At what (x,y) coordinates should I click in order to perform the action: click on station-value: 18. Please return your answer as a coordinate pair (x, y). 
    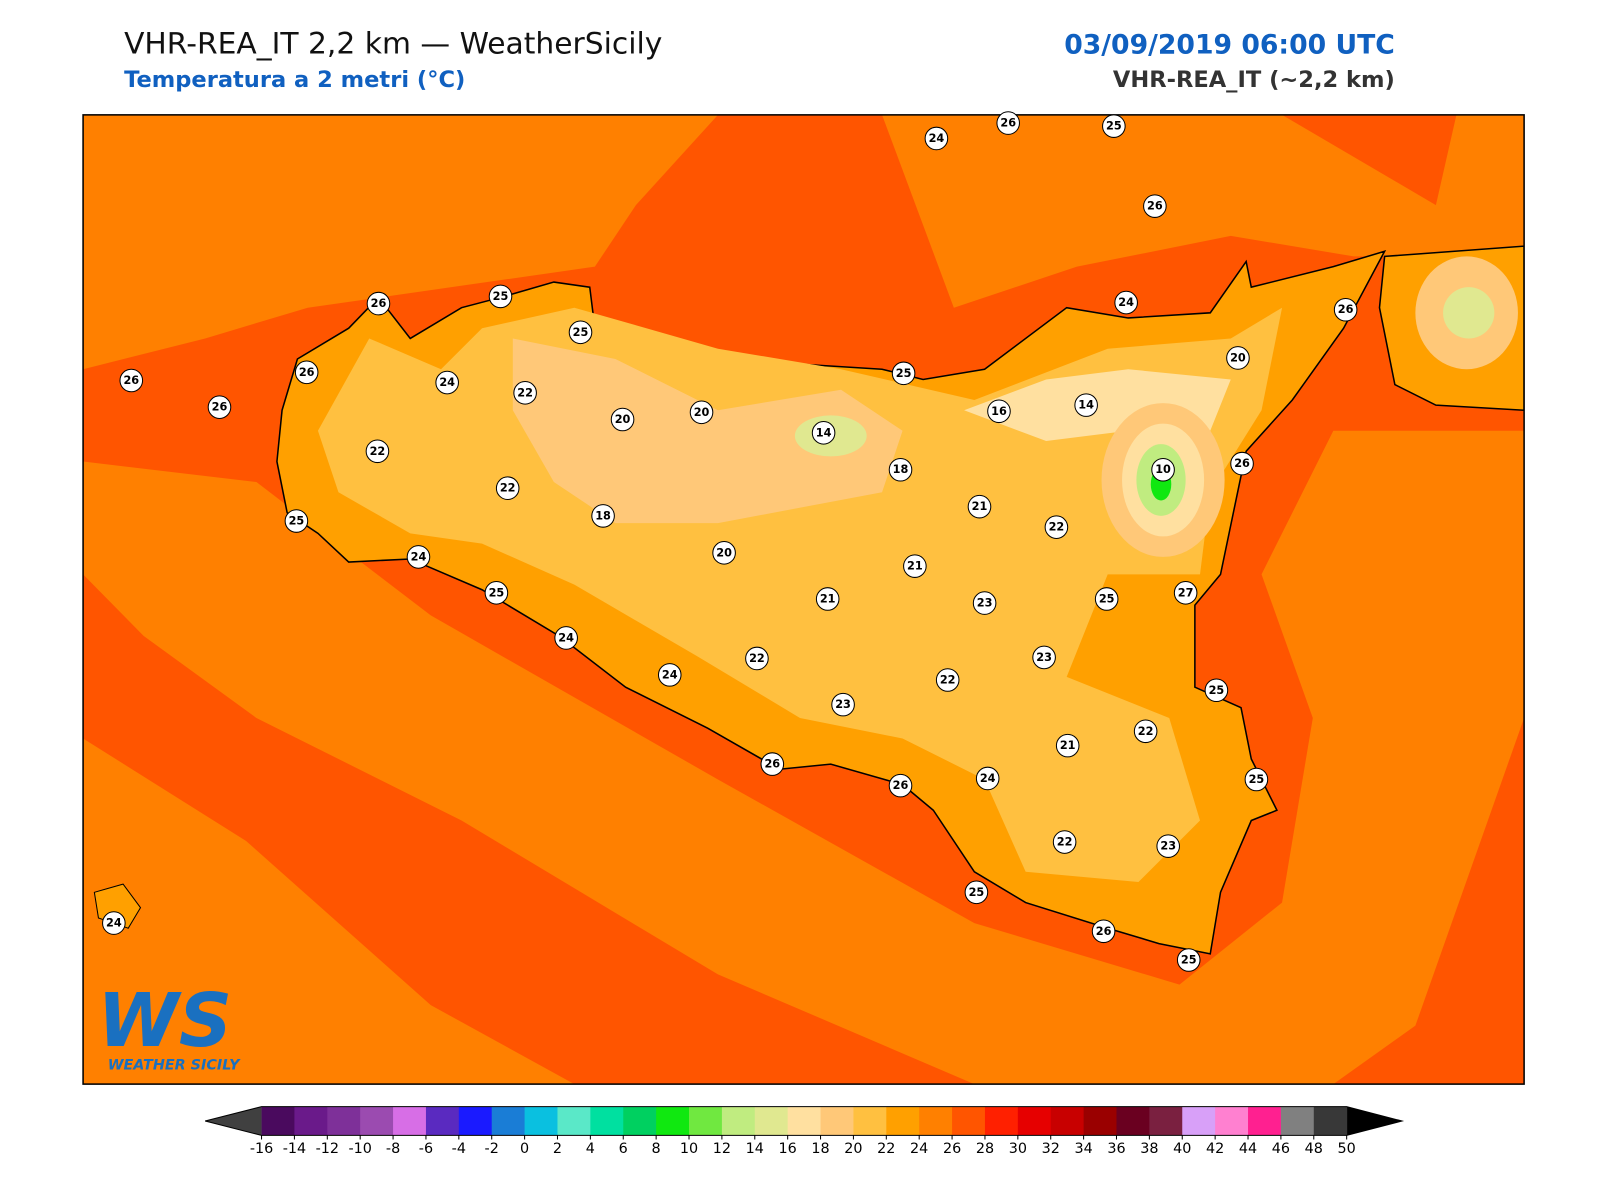
    Looking at the image, I should click on (901, 469).